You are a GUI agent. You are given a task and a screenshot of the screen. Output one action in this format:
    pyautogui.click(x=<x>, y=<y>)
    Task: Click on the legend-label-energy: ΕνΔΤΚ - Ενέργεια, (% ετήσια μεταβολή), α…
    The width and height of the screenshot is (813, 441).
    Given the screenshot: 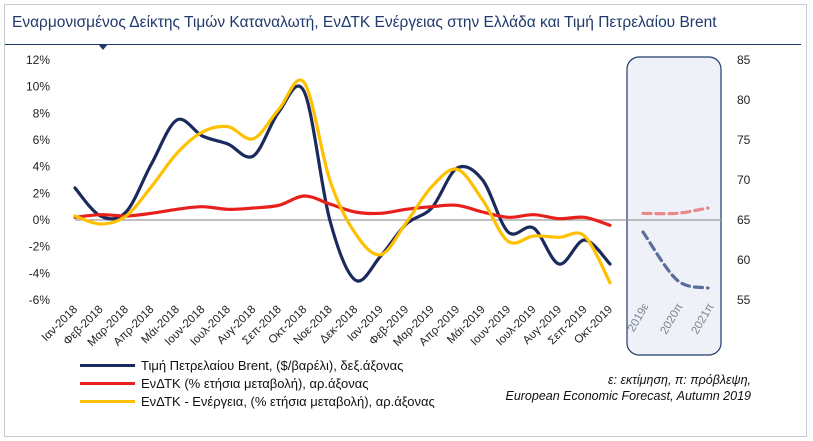 What is the action you would take?
    pyautogui.click(x=288, y=401)
    